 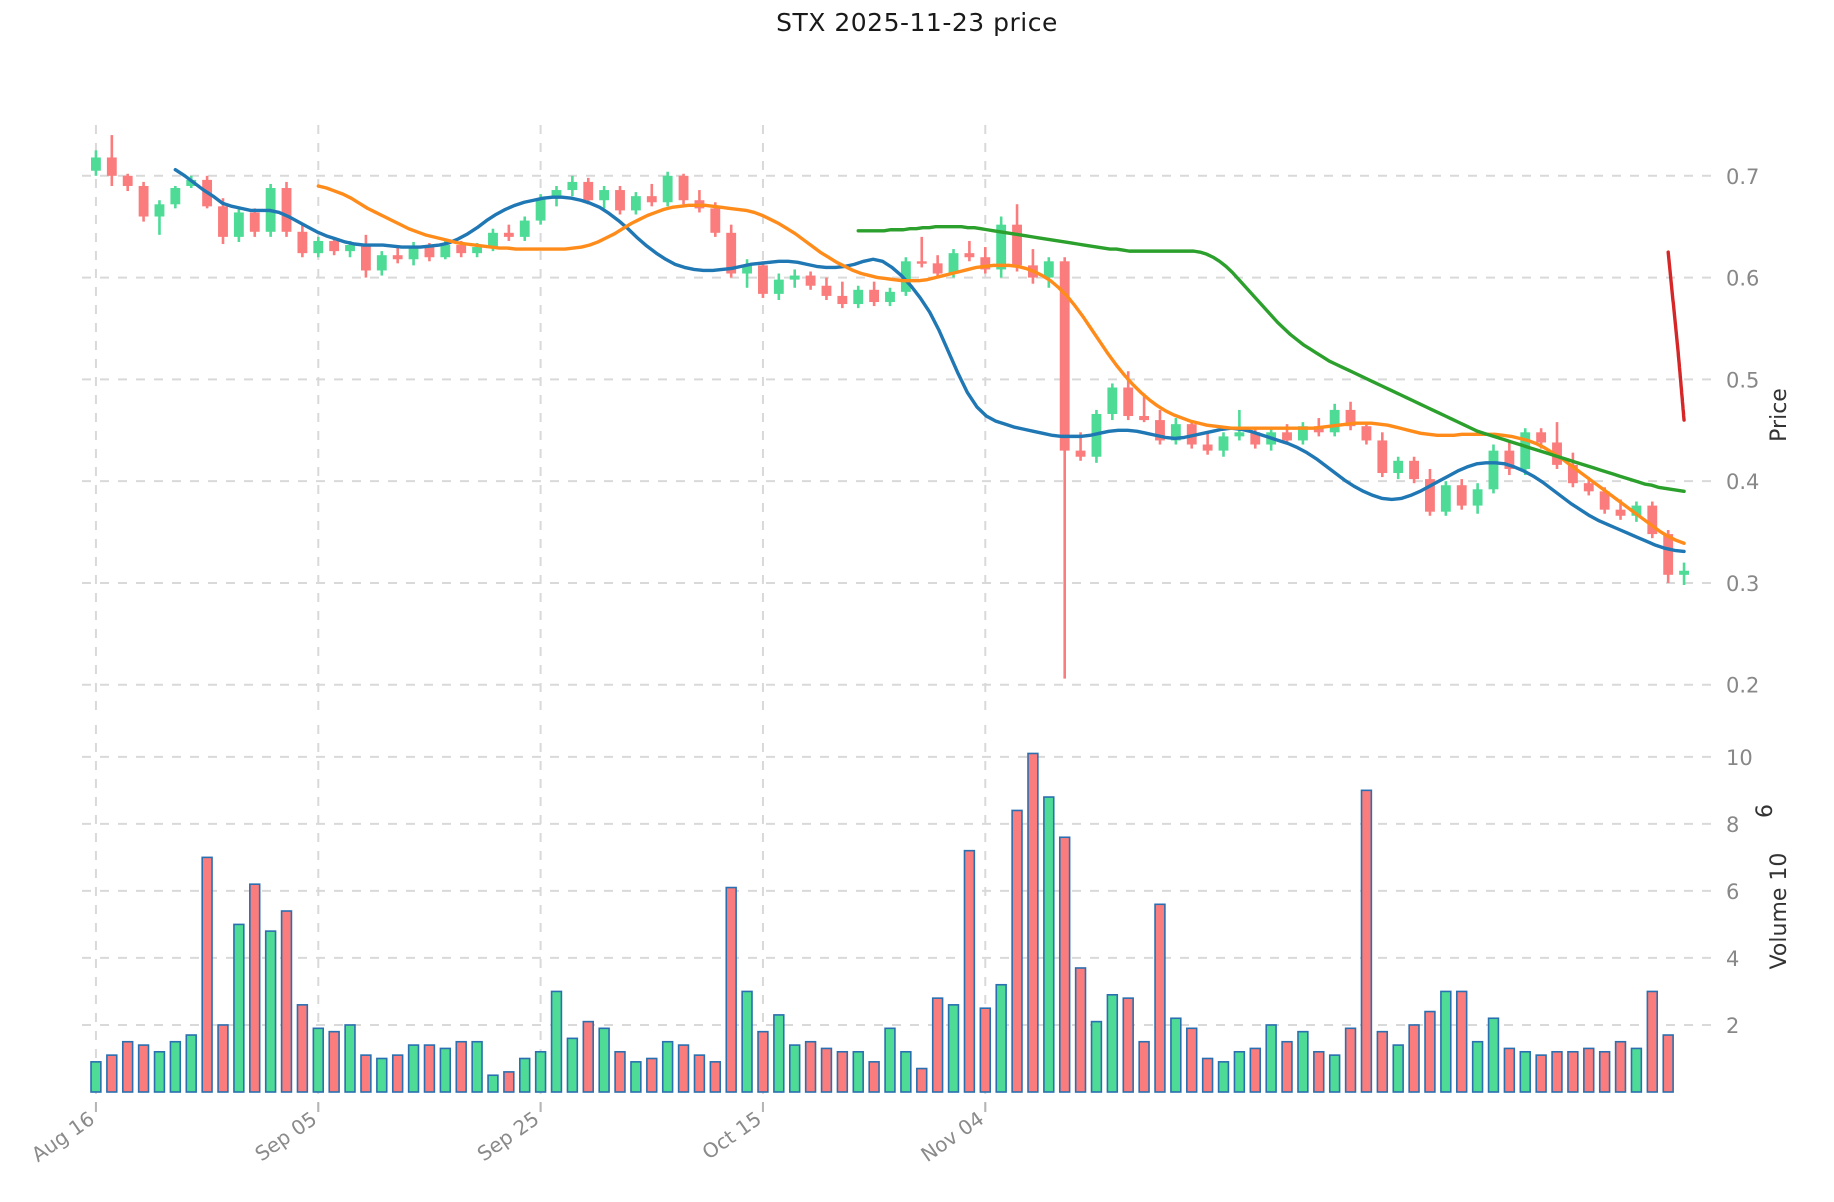 What do you see at coordinates (1742, 177) in the screenshot?
I see `price-tick-label: 0.7` at bounding box center [1742, 177].